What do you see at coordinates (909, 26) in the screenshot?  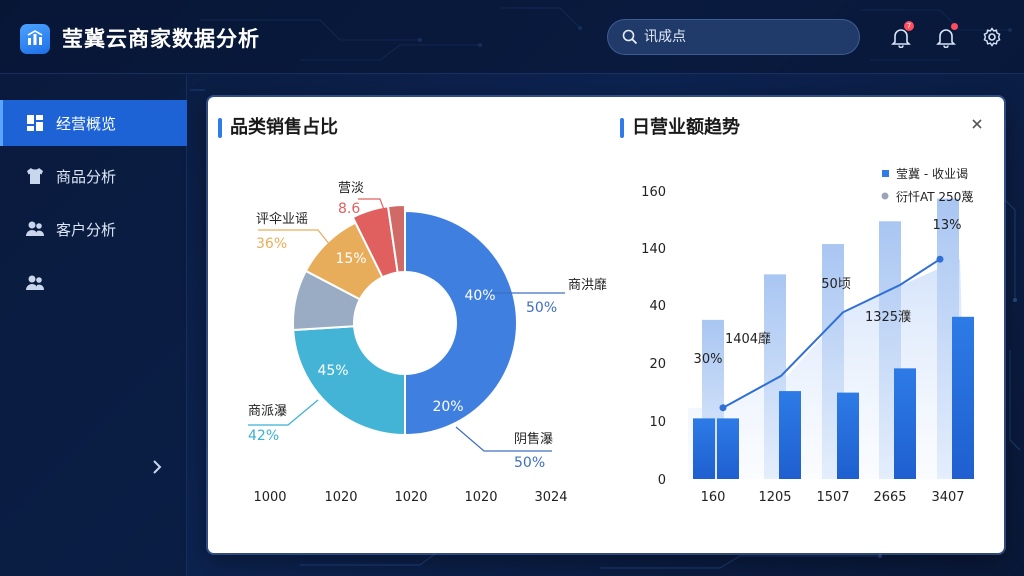 I see `notification-badge: 7` at bounding box center [909, 26].